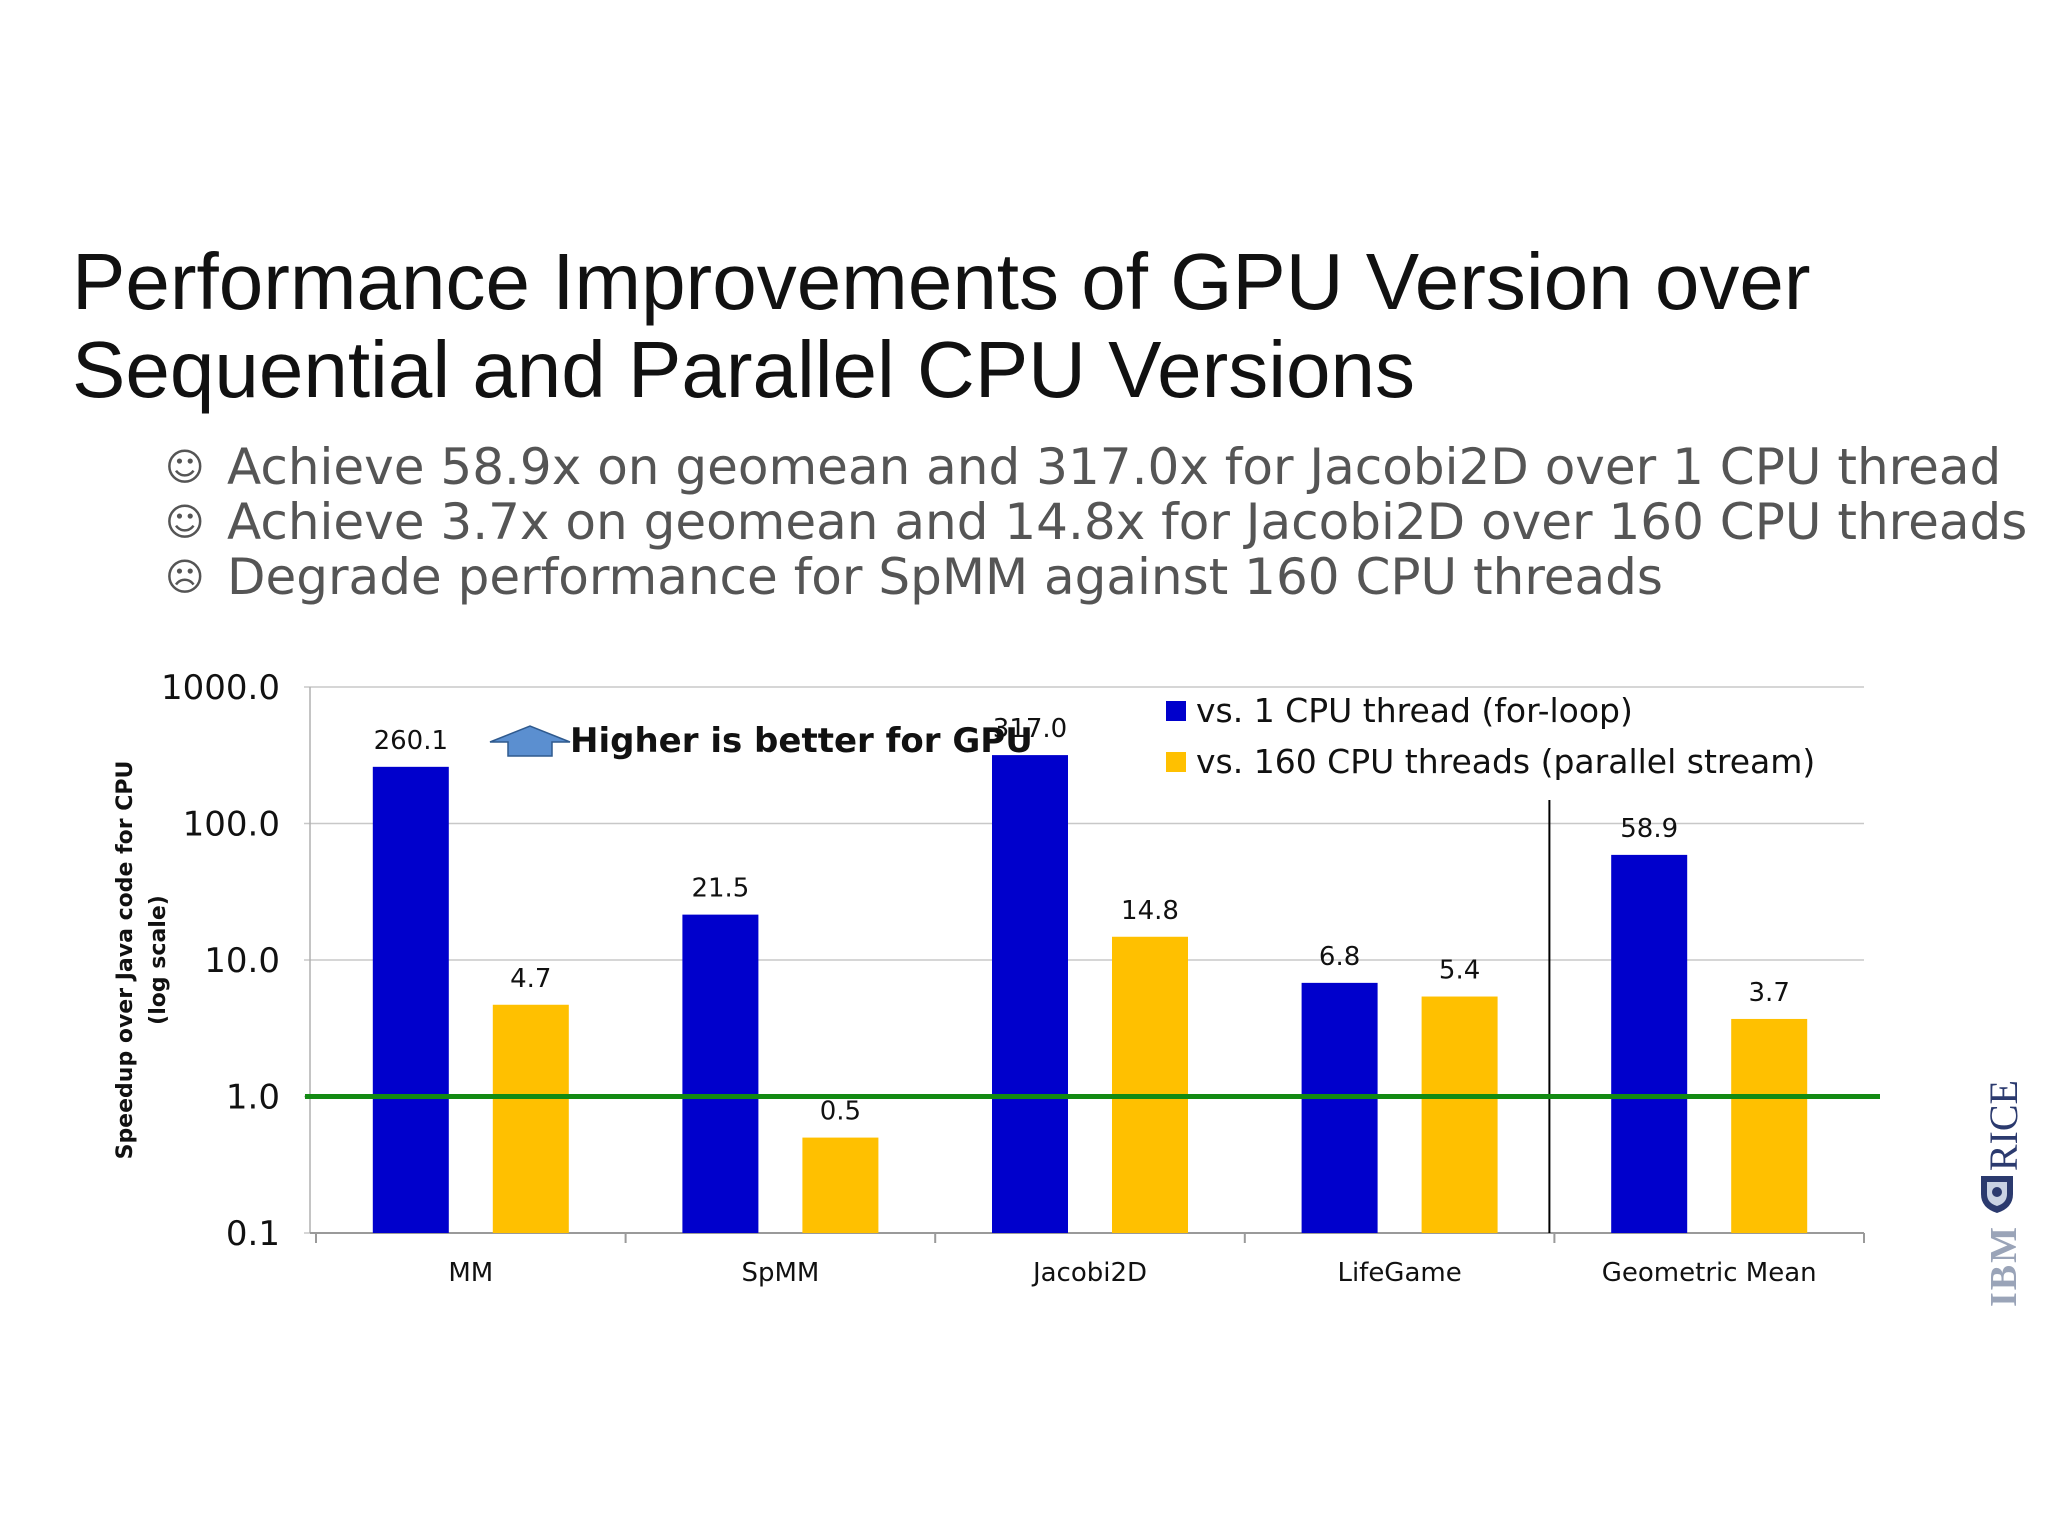 Image resolution: width=2048 pixels, height=1536 pixels. I want to click on data-label: 21.5, so click(720, 889).